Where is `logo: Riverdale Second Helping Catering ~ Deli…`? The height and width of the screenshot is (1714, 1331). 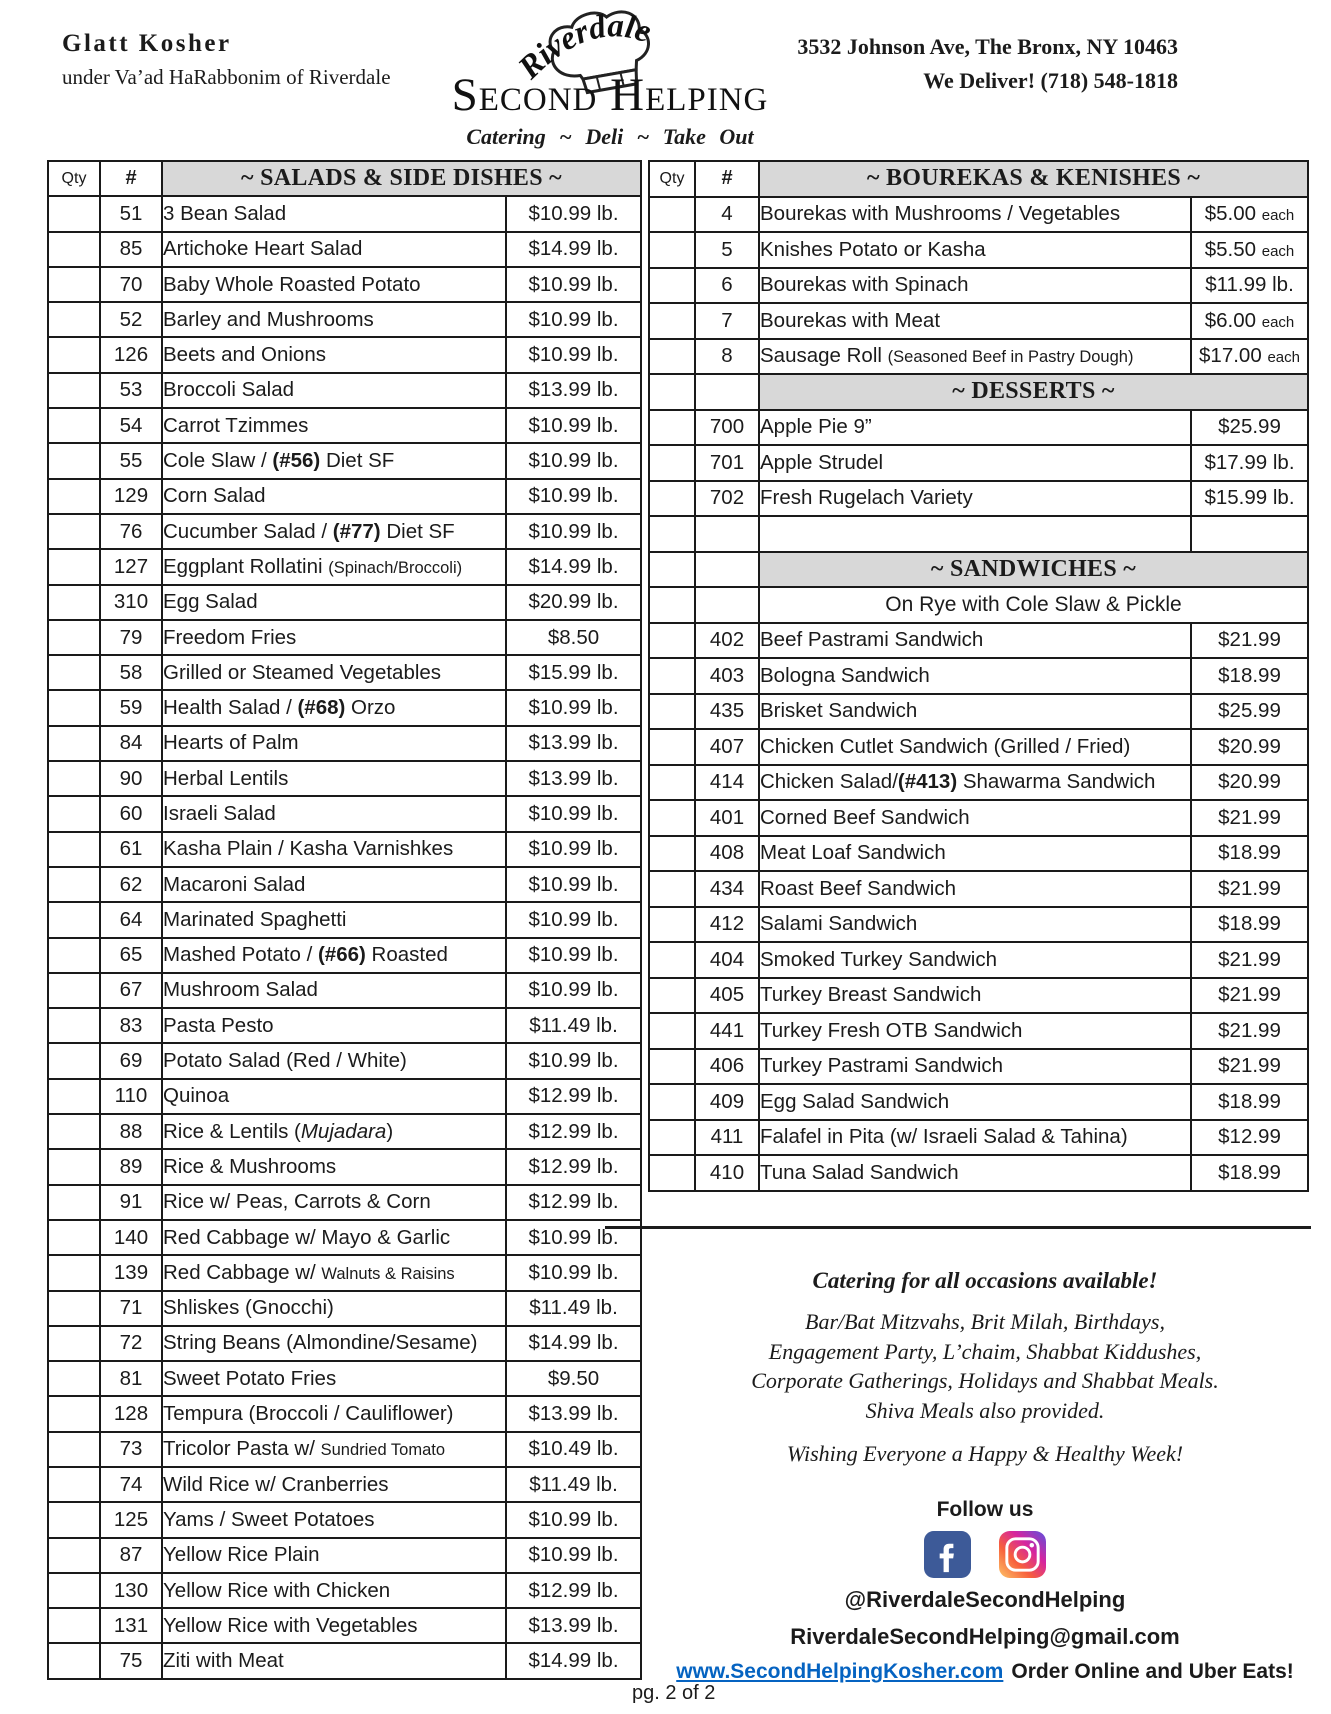 logo: Riverdale Second Helping Catering ~ Deli… is located at coordinates (610, 75).